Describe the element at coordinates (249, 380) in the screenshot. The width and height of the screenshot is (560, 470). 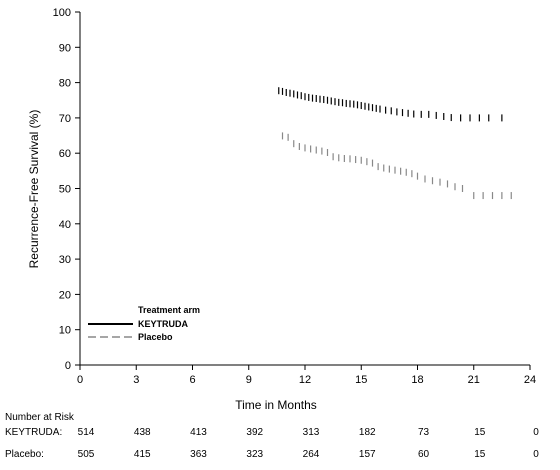
I see `x-tick-label: 9` at that location.